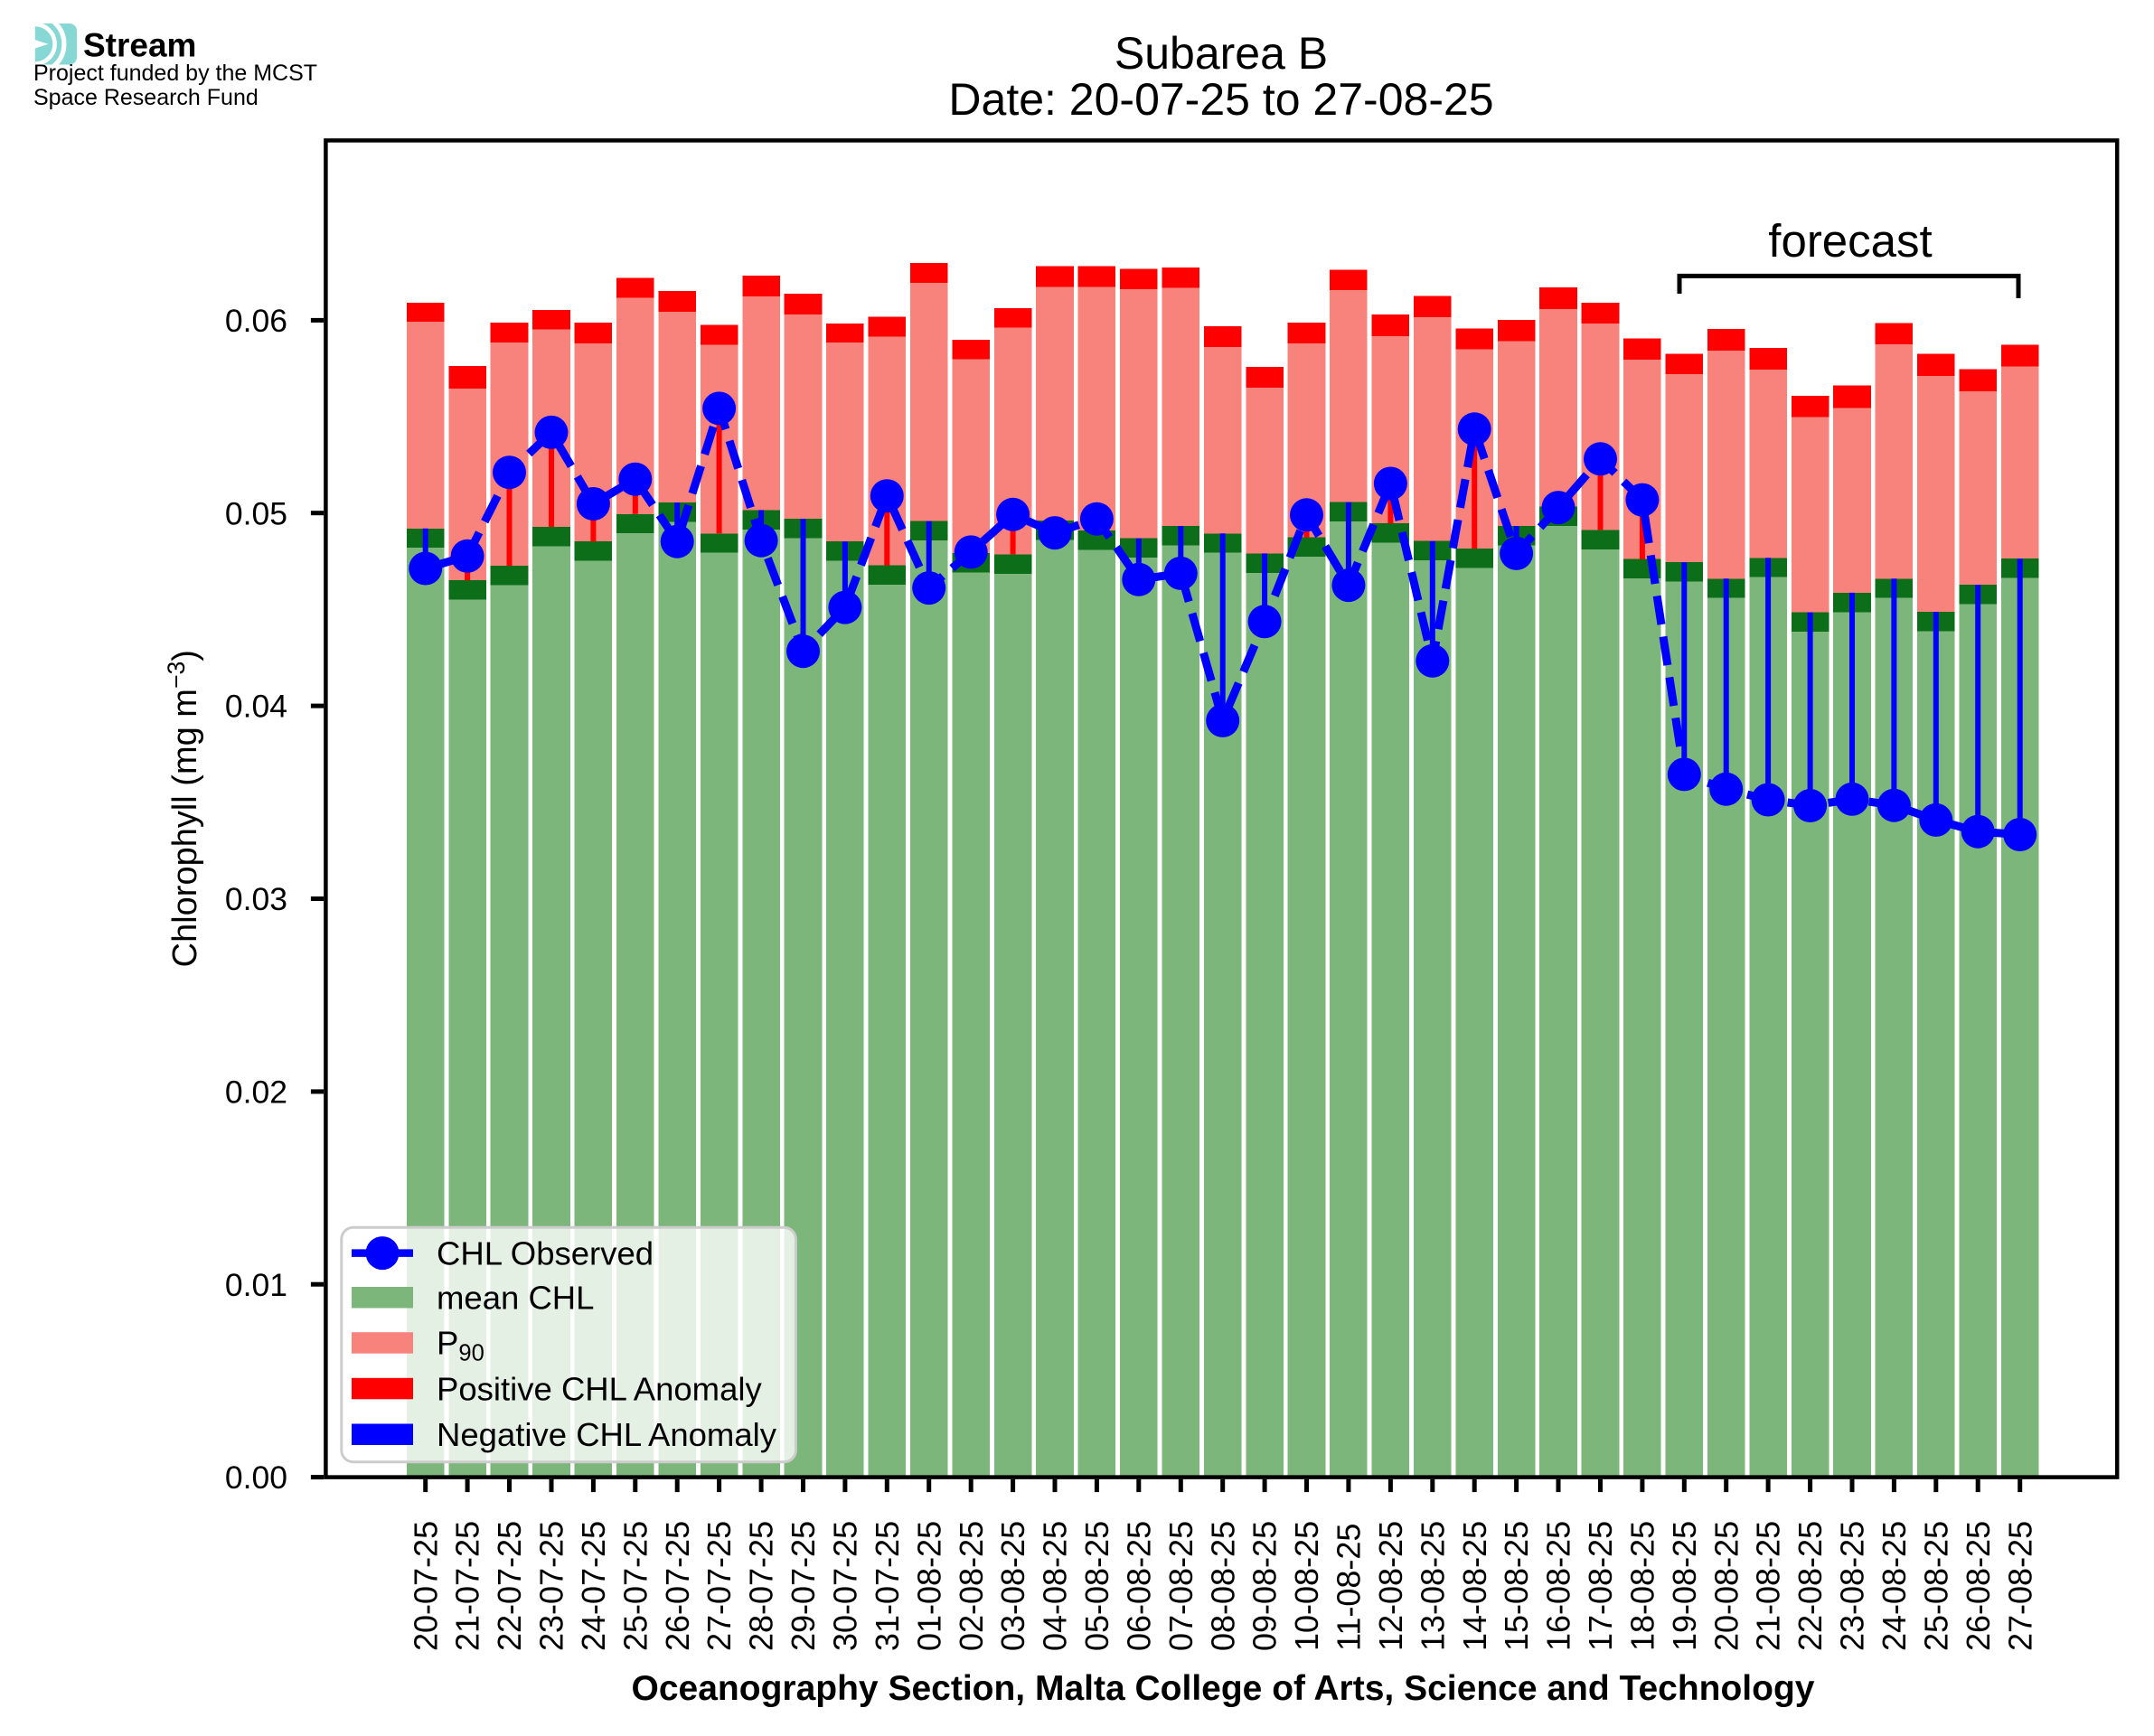 This screenshot has height=1736, width=2154. I want to click on svg-text: Date: 20-07-25 to 27-08-25, so click(1220, 100).